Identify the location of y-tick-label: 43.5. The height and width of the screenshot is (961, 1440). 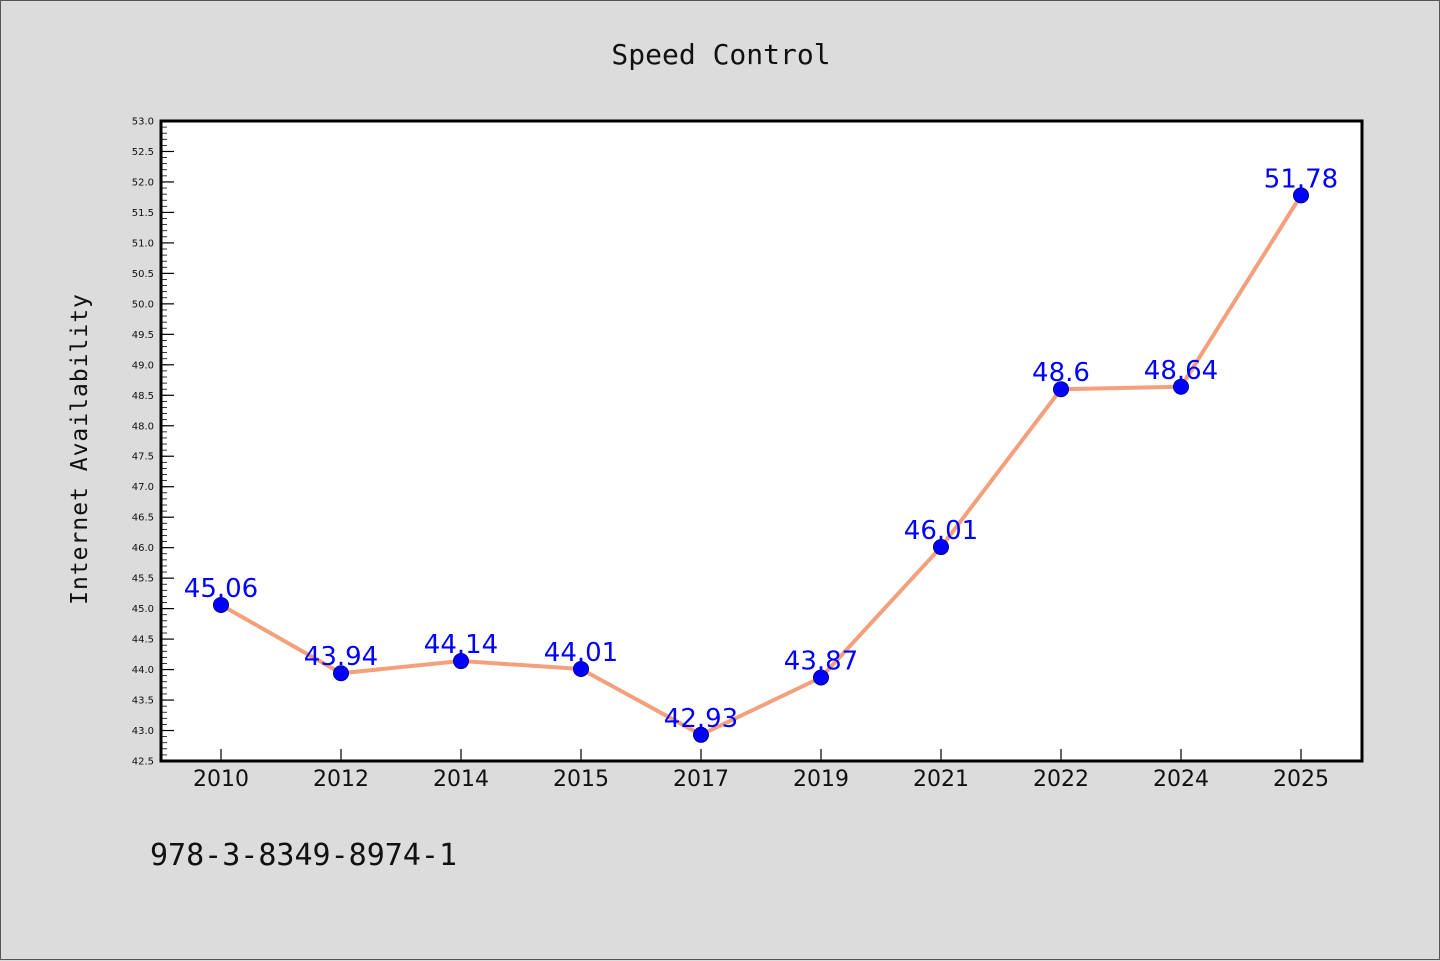
(143, 701).